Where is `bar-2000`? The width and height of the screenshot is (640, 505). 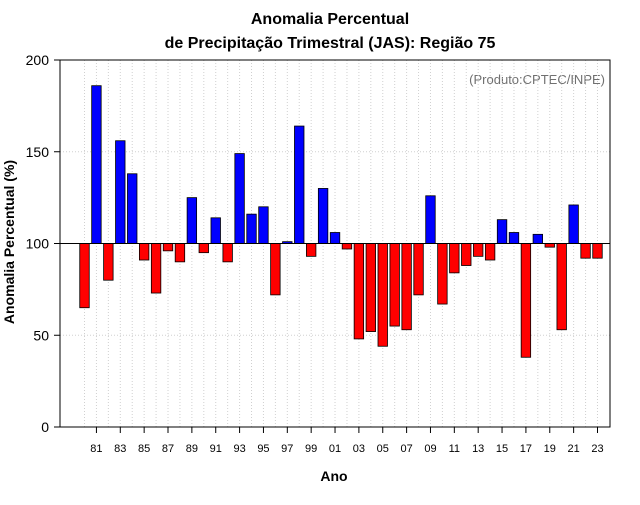
bar-2000 is located at coordinates (323, 216).